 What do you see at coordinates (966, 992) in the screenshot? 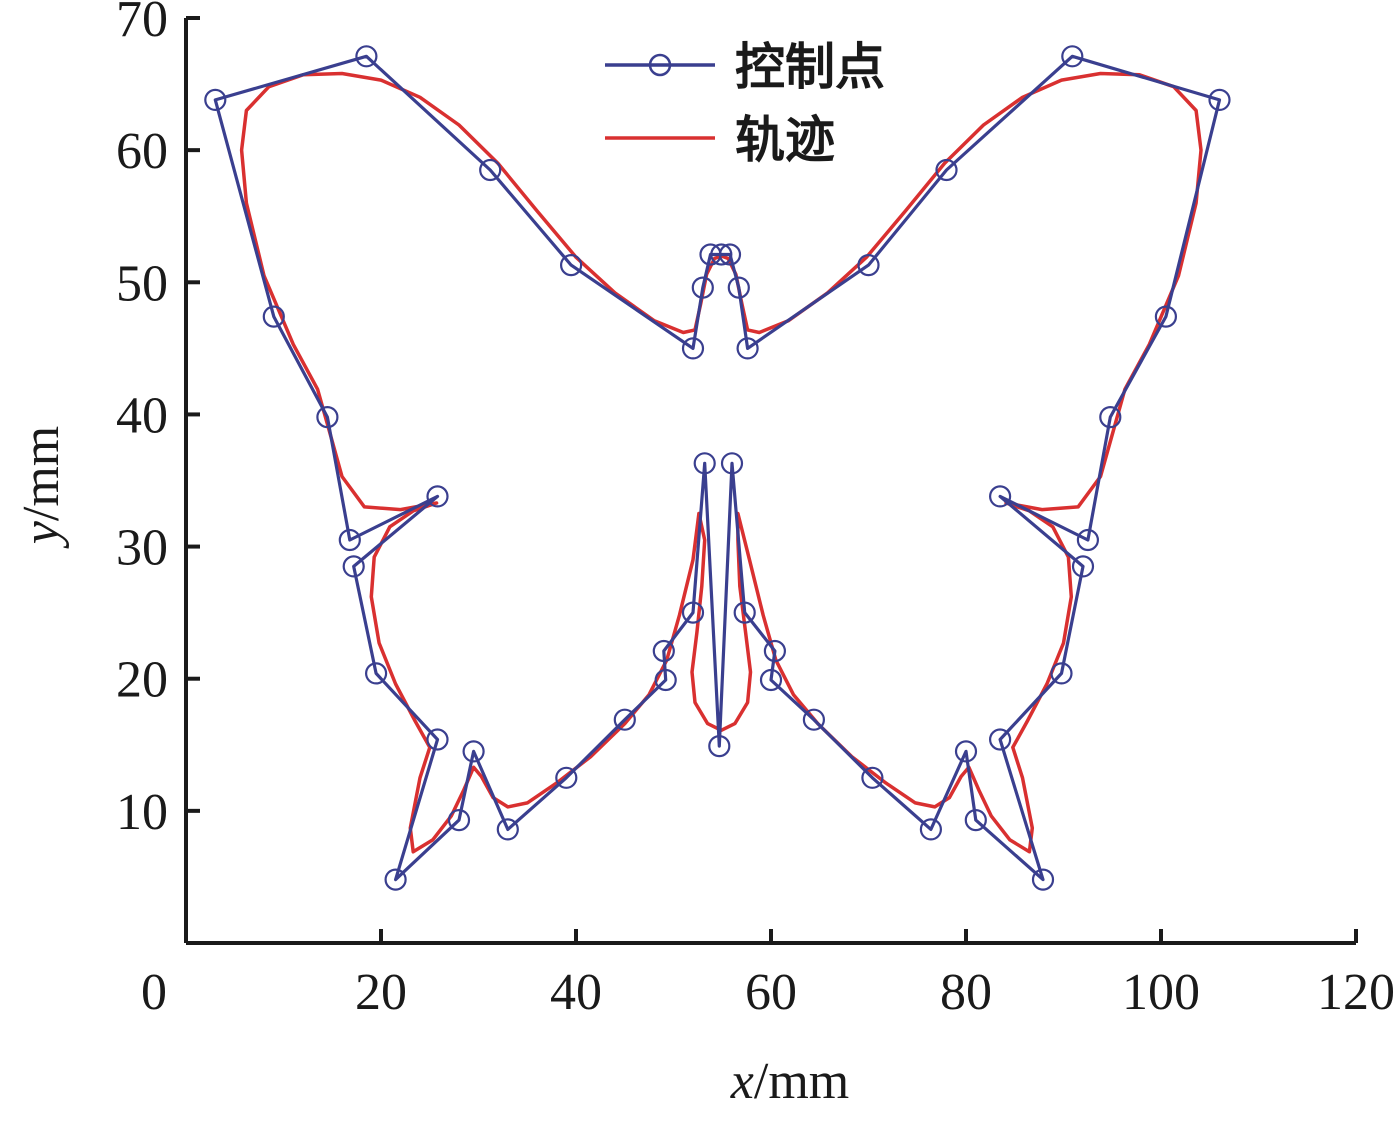
I see `x-tick-label: 80` at bounding box center [966, 992].